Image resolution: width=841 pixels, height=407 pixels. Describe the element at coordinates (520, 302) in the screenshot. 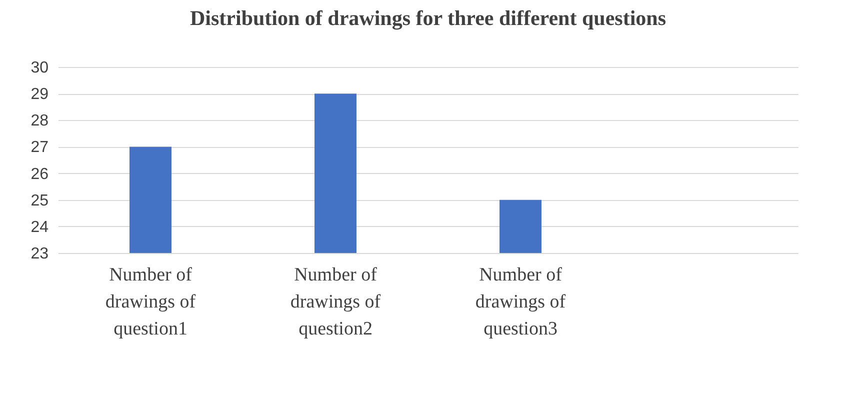

I see `x-tick-label: Number of drawings of question3` at that location.